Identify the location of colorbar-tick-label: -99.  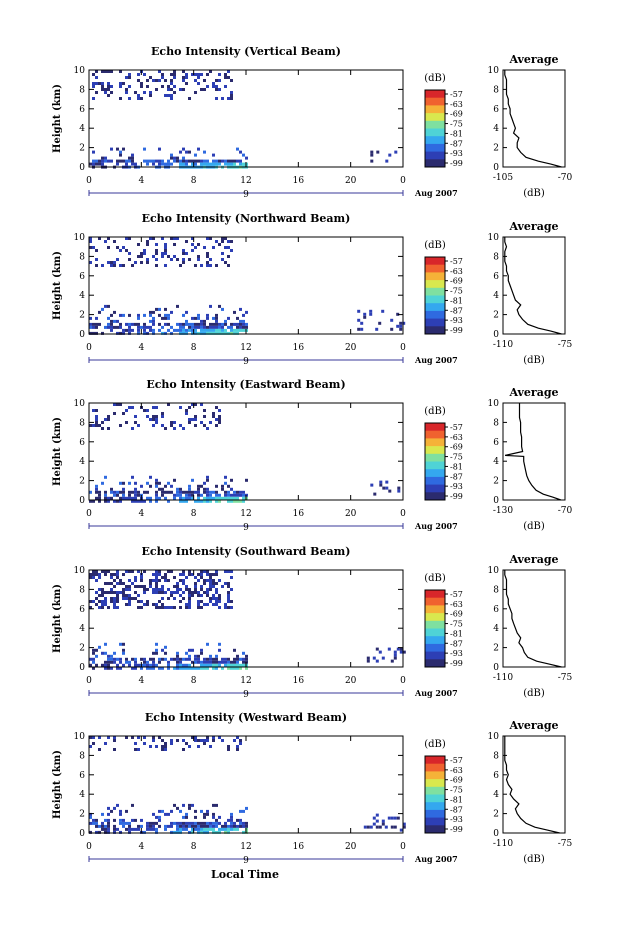
(456, 663).